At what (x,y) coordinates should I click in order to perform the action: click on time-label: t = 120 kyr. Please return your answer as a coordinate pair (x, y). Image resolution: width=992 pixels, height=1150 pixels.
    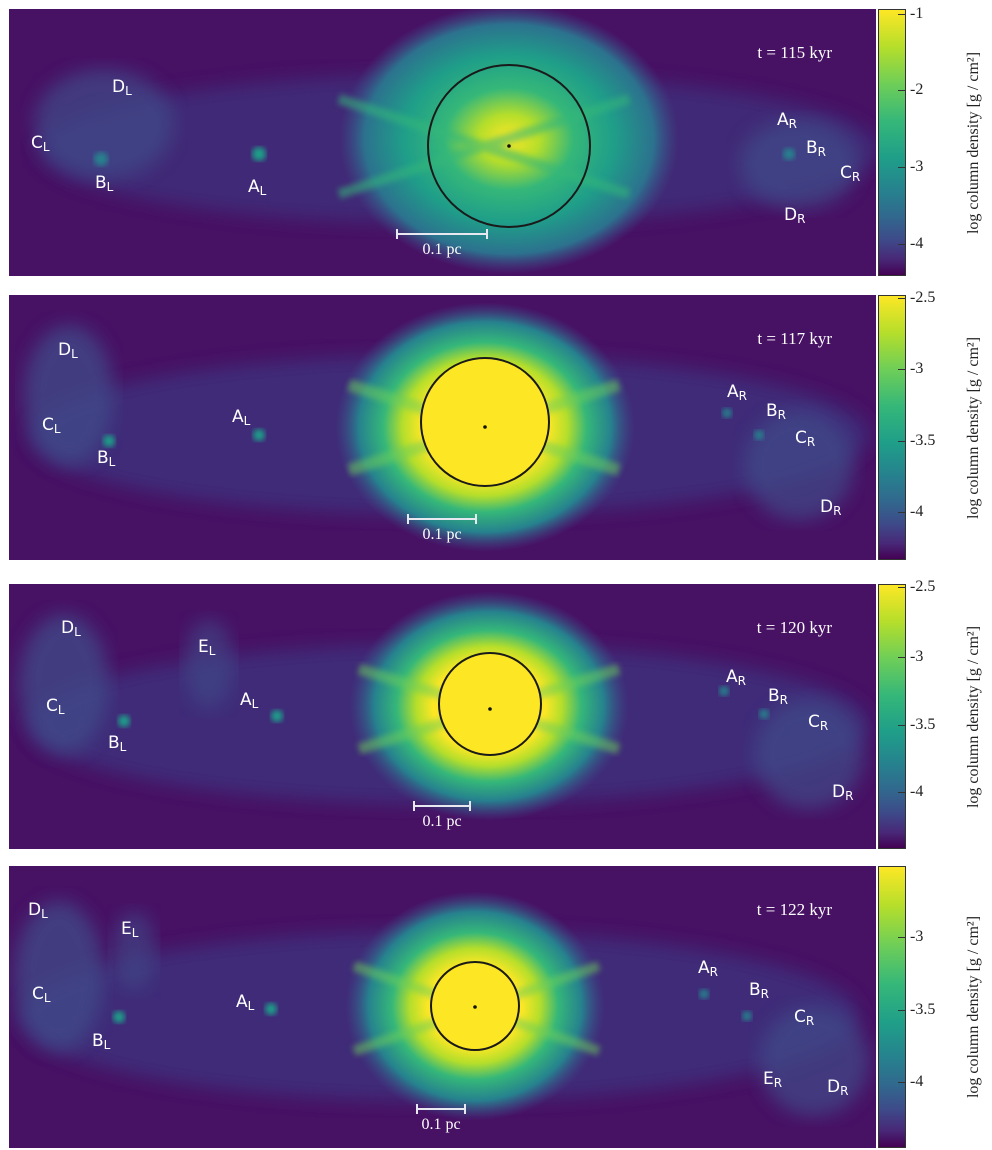
    Looking at the image, I should click on (794, 627).